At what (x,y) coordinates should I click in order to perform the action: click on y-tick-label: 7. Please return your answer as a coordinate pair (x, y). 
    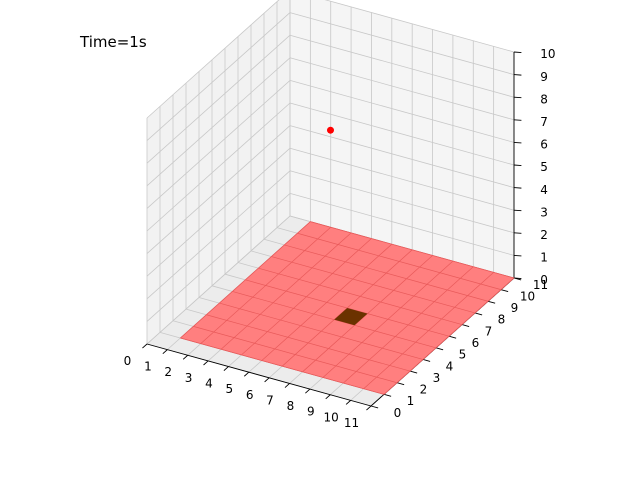
    Looking at the image, I should click on (489, 331).